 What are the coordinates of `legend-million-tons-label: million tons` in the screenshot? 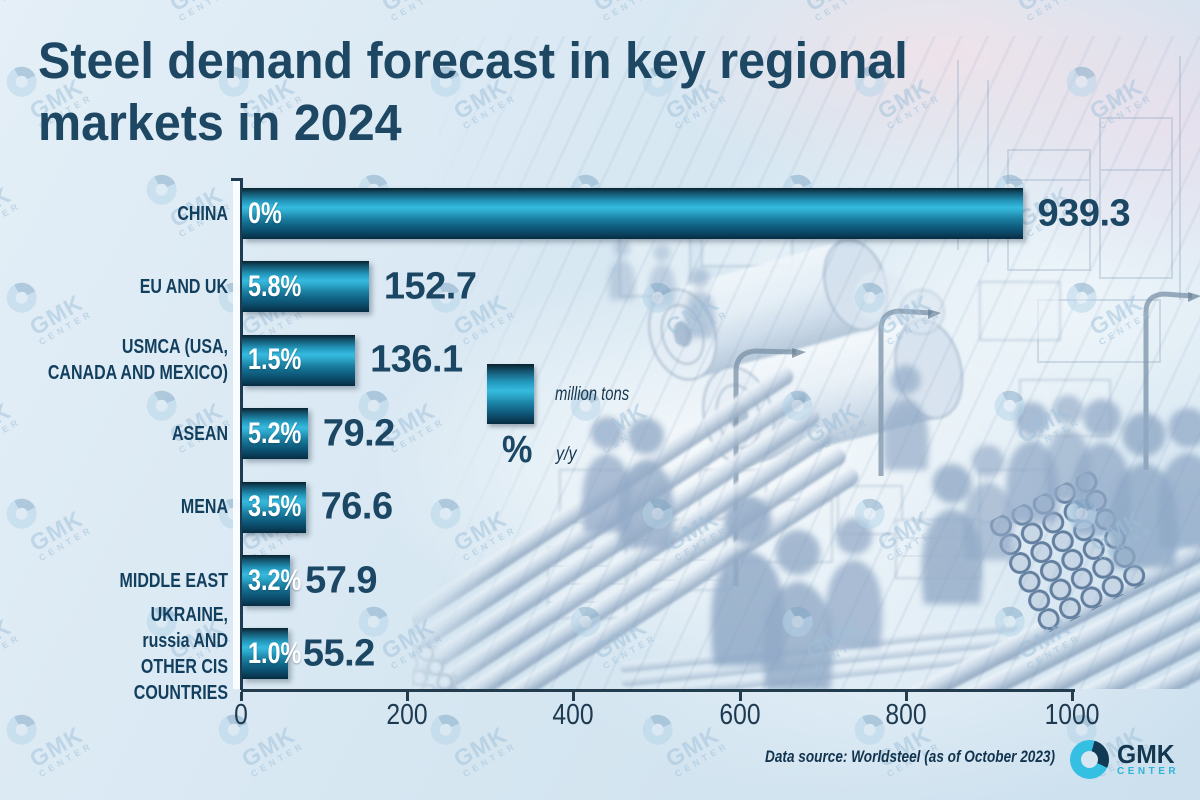 It's located at (592, 394).